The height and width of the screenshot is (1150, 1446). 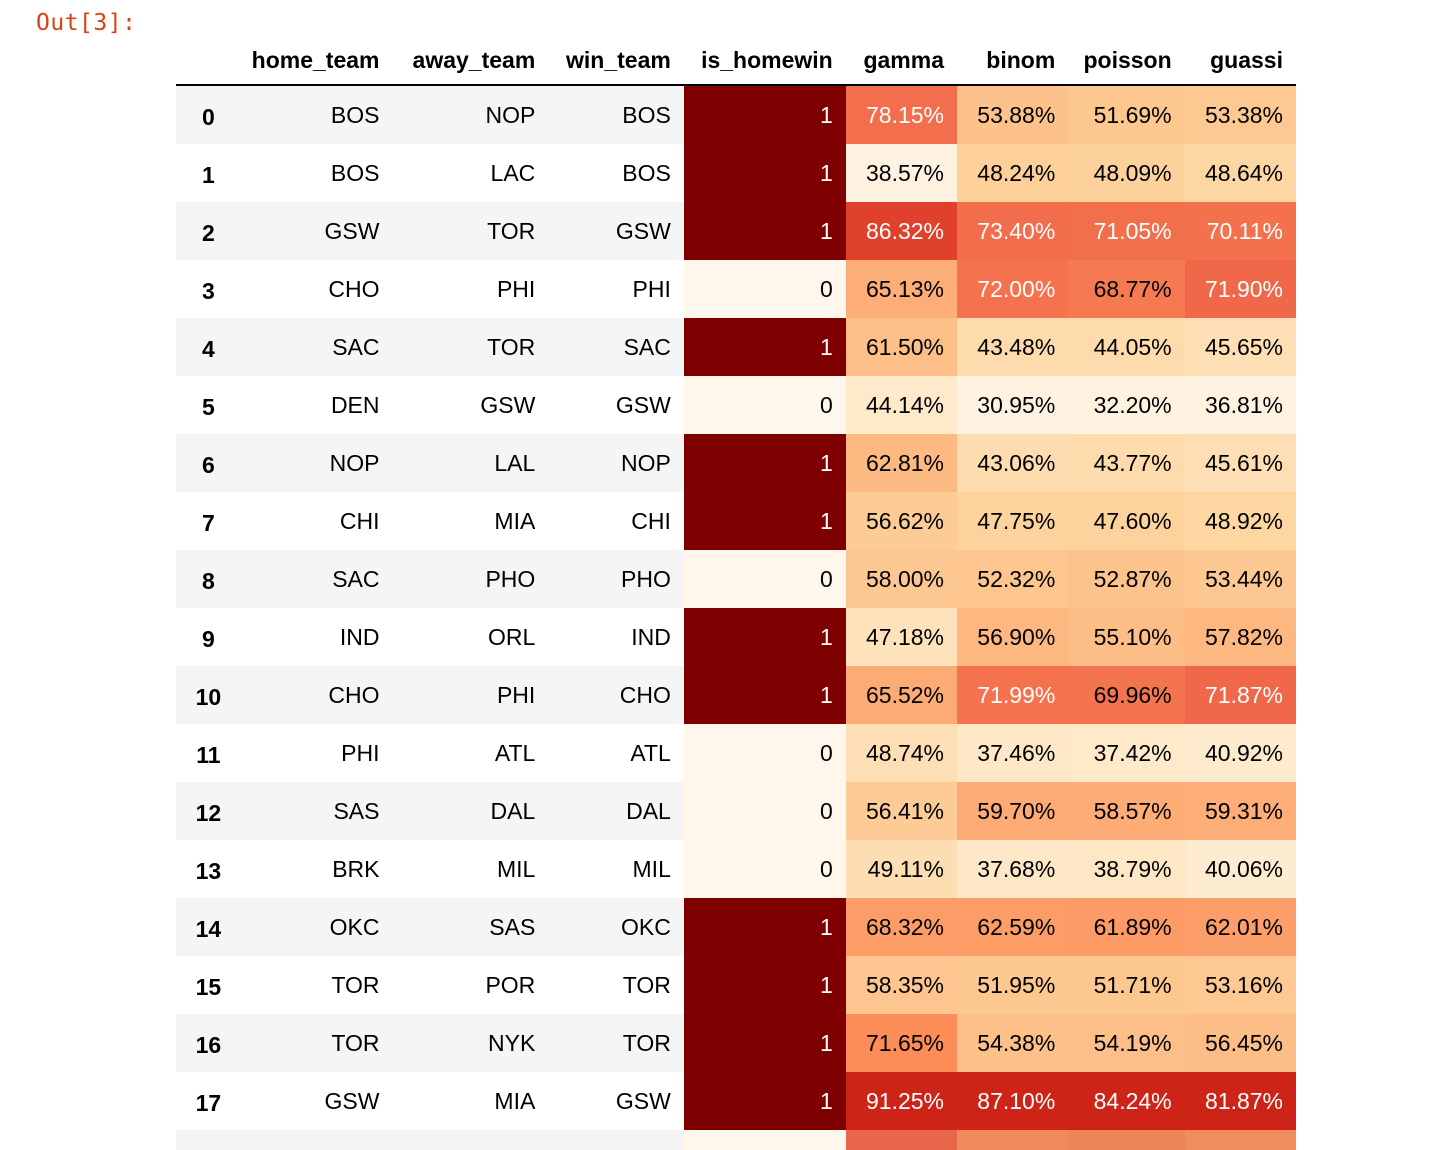 I want to click on row-index: 12, so click(x=208, y=811).